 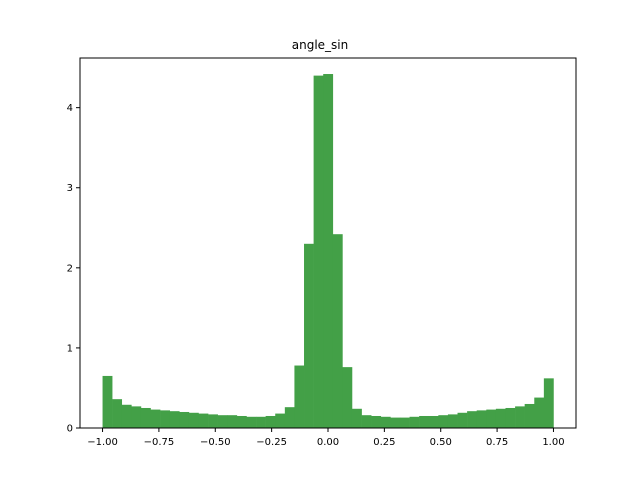 What do you see at coordinates (271, 442) in the screenshot?
I see `x-tick-label: −0.25` at bounding box center [271, 442].